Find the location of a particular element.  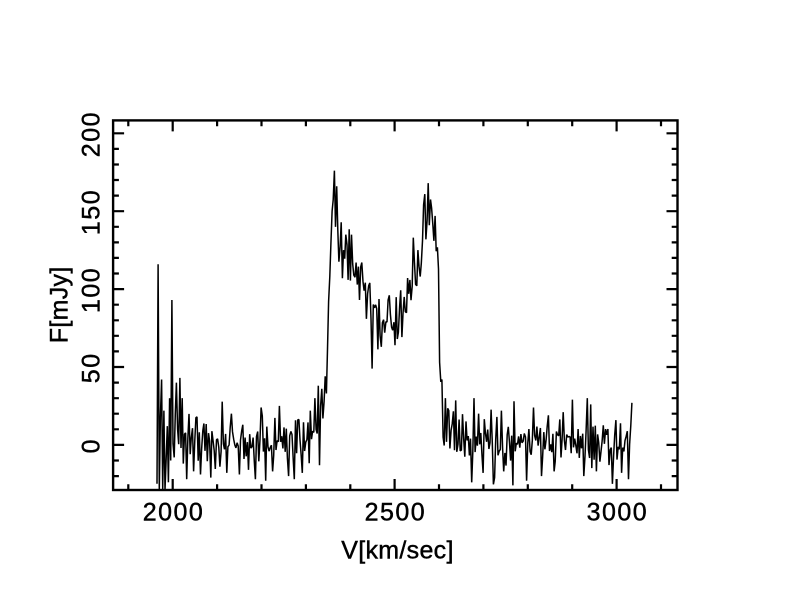

svg-text: 100 is located at coordinates (92, 290).